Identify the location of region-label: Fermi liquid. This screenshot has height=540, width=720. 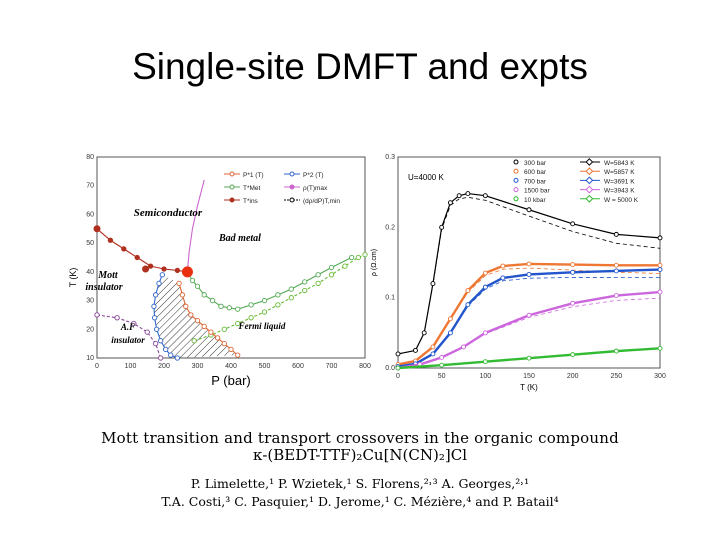
(262, 326).